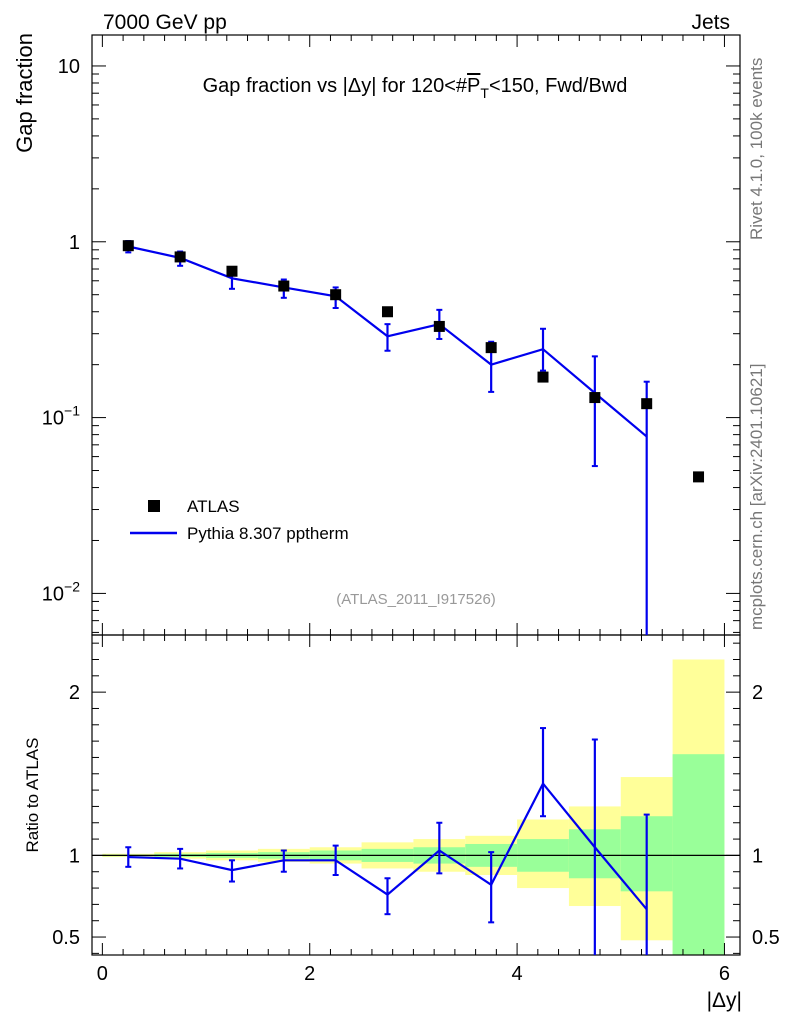 Image resolution: width=786 pixels, height=1024 pixels. I want to click on legend-atlas-label: ATLAS, so click(213, 506).